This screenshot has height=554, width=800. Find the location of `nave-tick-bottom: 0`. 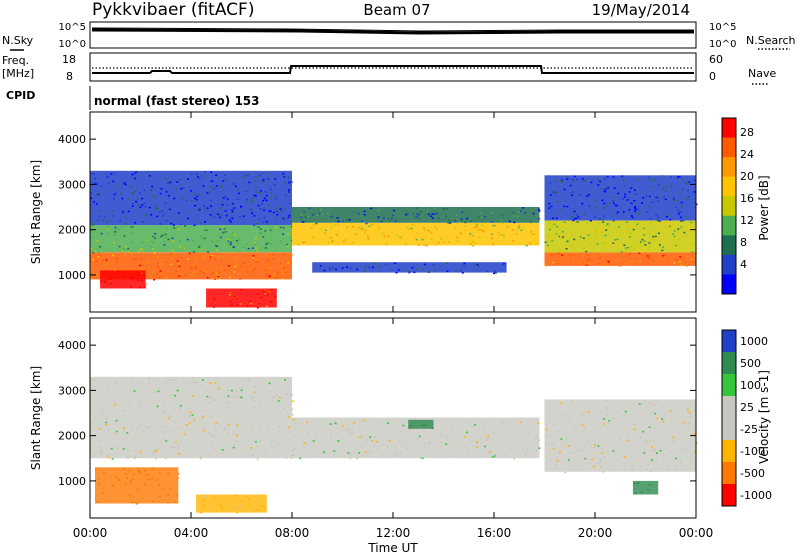

nave-tick-bottom: 0 is located at coordinates (712, 76).